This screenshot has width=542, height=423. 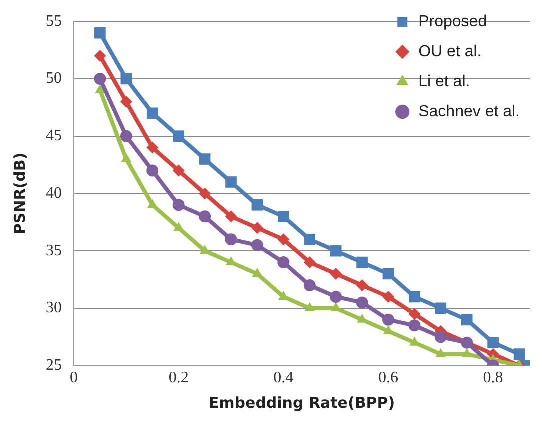 What do you see at coordinates (469, 111) in the screenshot?
I see `legend-label: Sachnev et al.` at bounding box center [469, 111].